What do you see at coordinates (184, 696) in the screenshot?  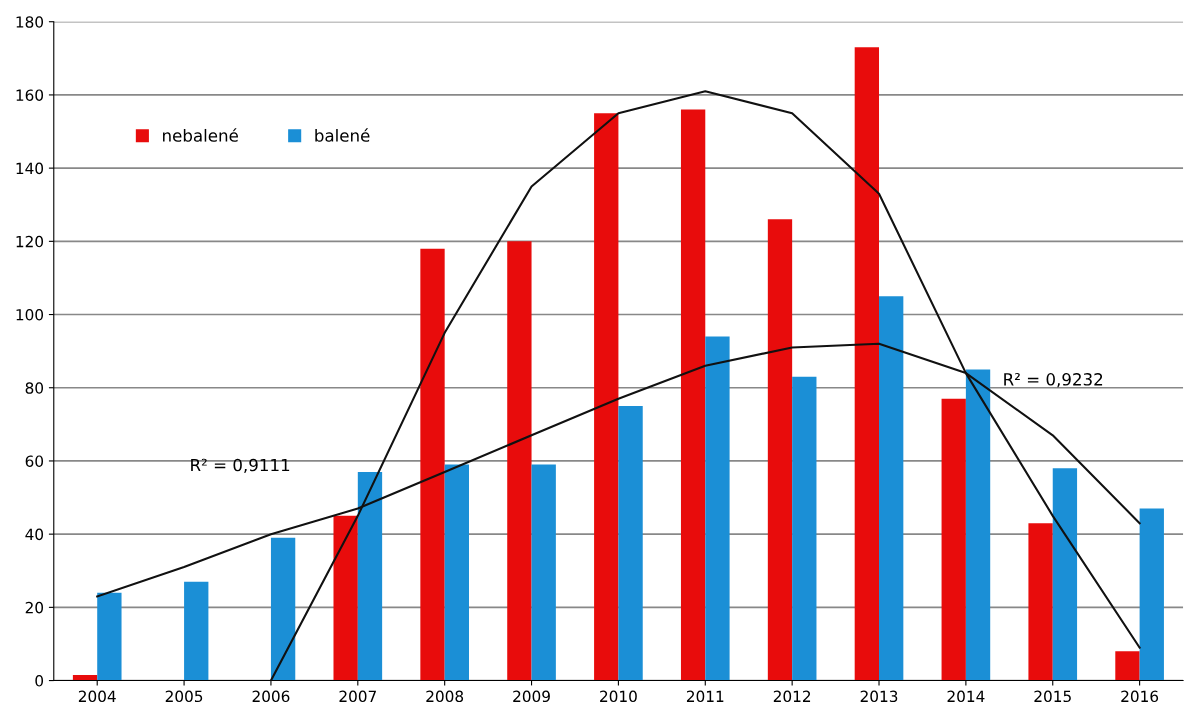 I see `x-tick-label: 2005` at bounding box center [184, 696].